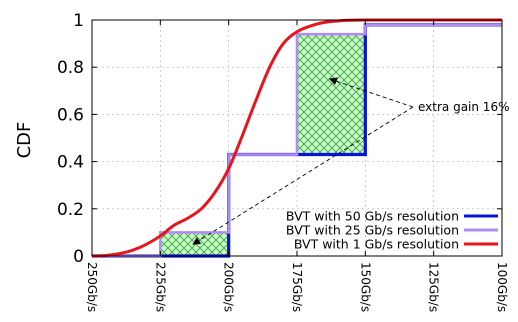  I want to click on annotation-arrow, so click(371, 92).